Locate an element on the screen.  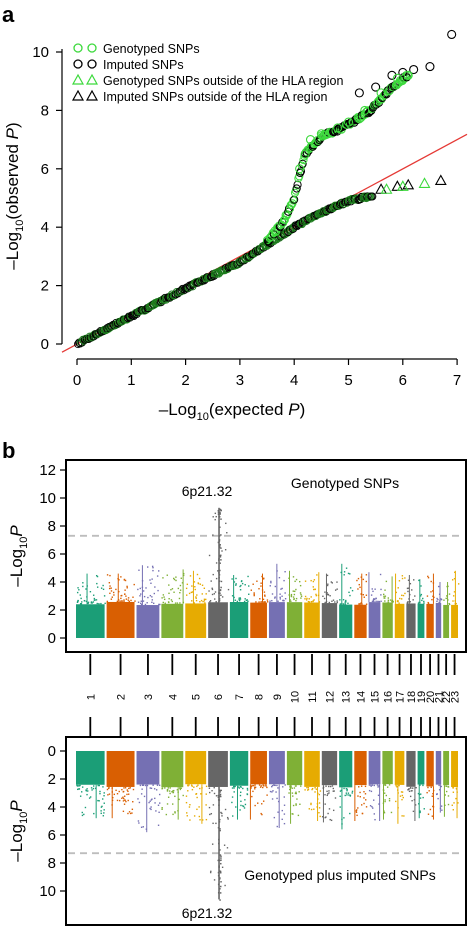
chromosome-label: 18 is located at coordinates (412, 697).